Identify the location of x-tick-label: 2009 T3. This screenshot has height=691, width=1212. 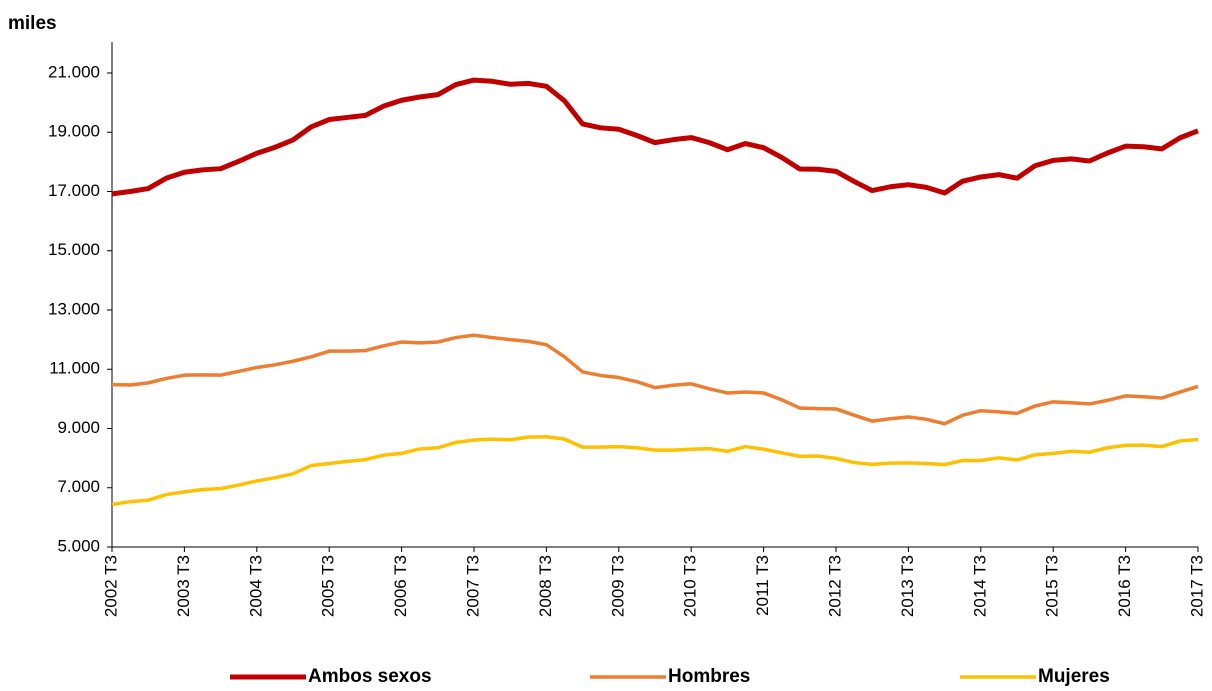
(617, 586).